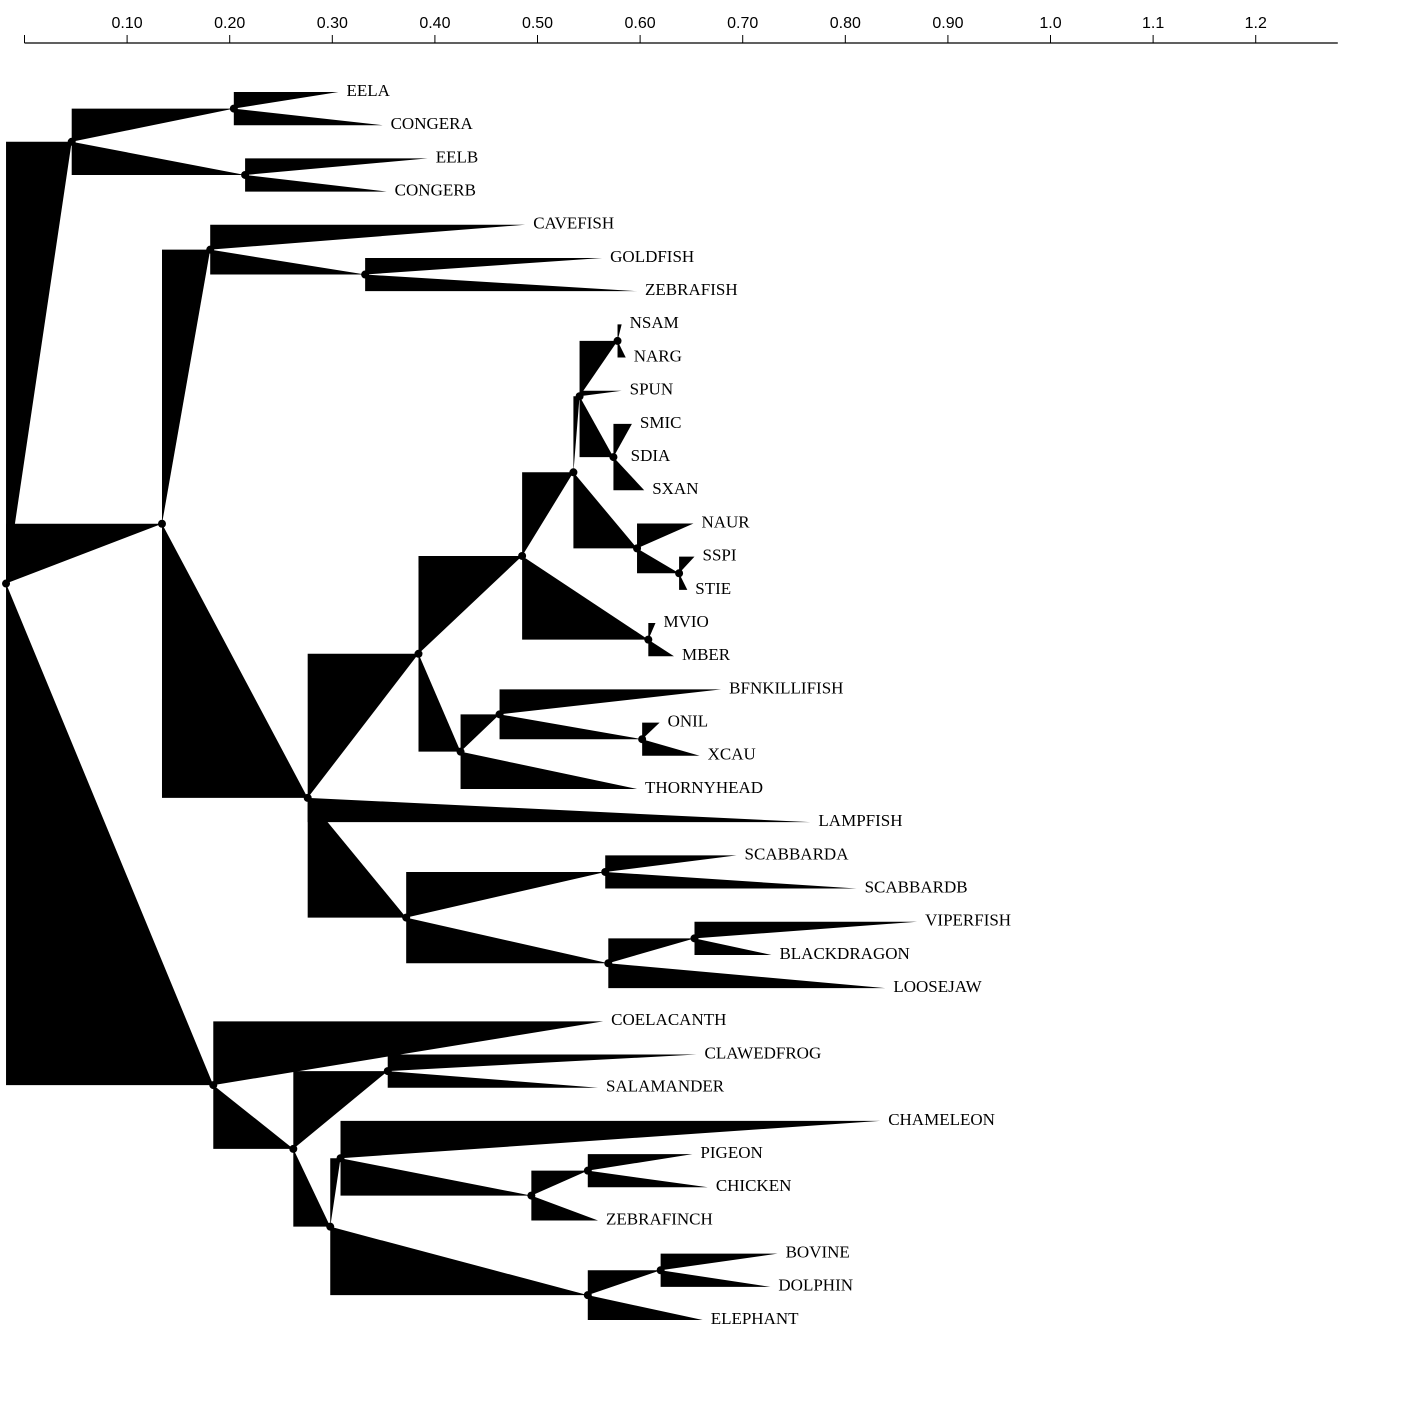 Image resolution: width=1423 pixels, height=1403 pixels. I want to click on tick-label: 0.80, so click(845, 23).